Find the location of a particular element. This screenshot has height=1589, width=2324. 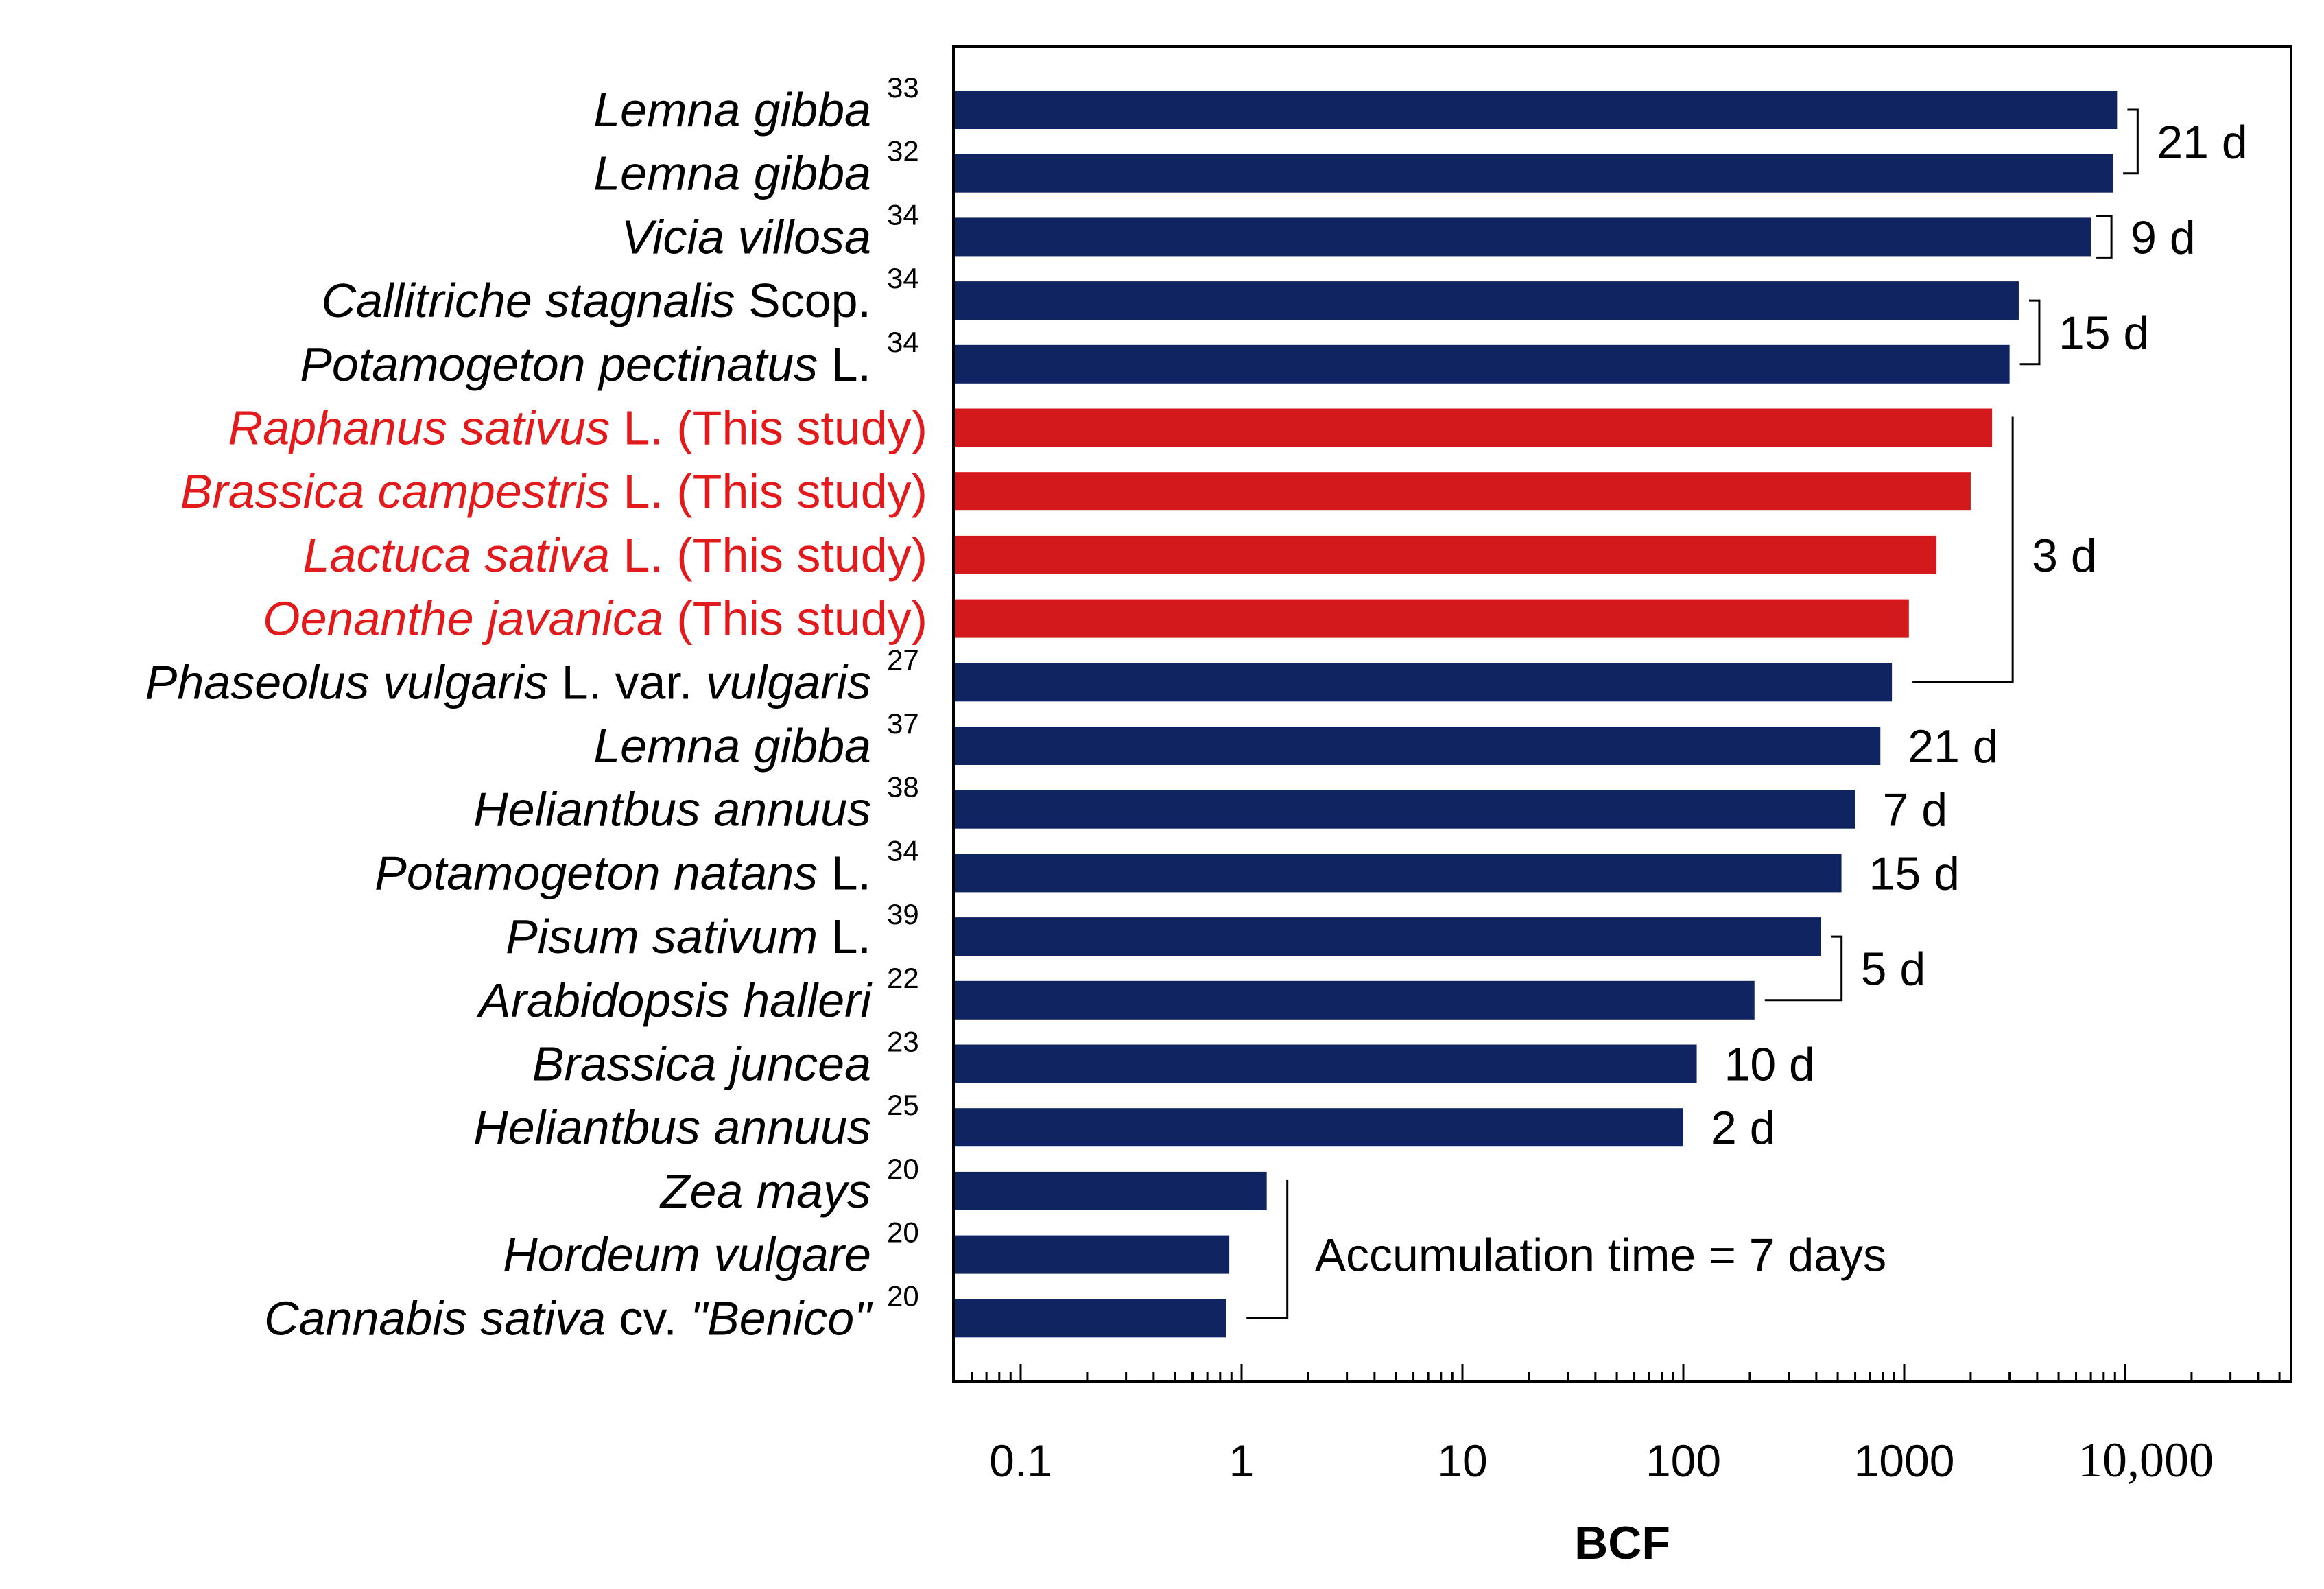

y-label-15: Brassica juncea is located at coordinates (701, 1064).